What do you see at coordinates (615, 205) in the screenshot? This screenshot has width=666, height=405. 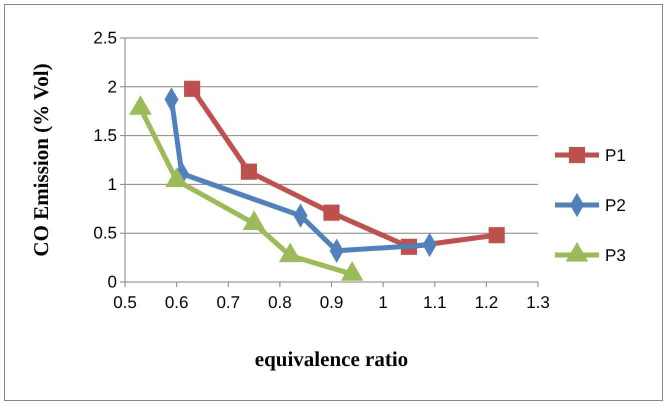 I see `legend-label: P2` at bounding box center [615, 205].